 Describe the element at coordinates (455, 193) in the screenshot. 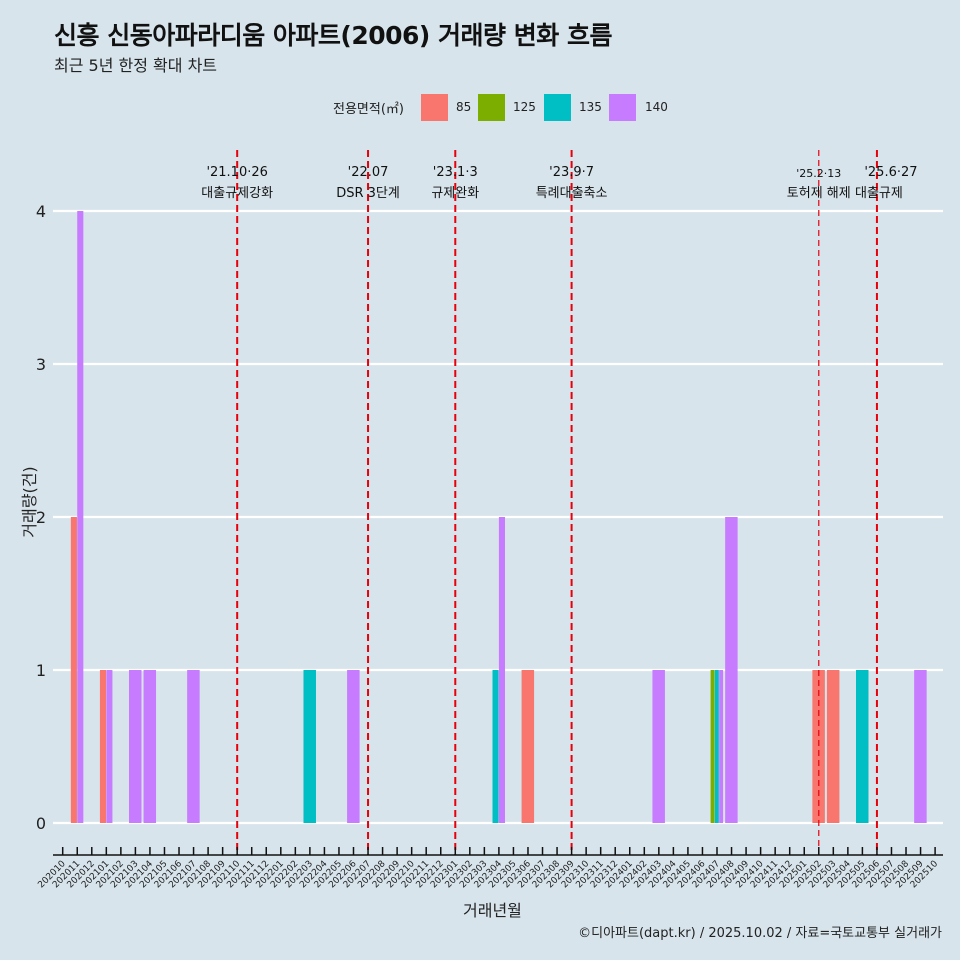

I see `annotation-label: 규제완화` at that location.